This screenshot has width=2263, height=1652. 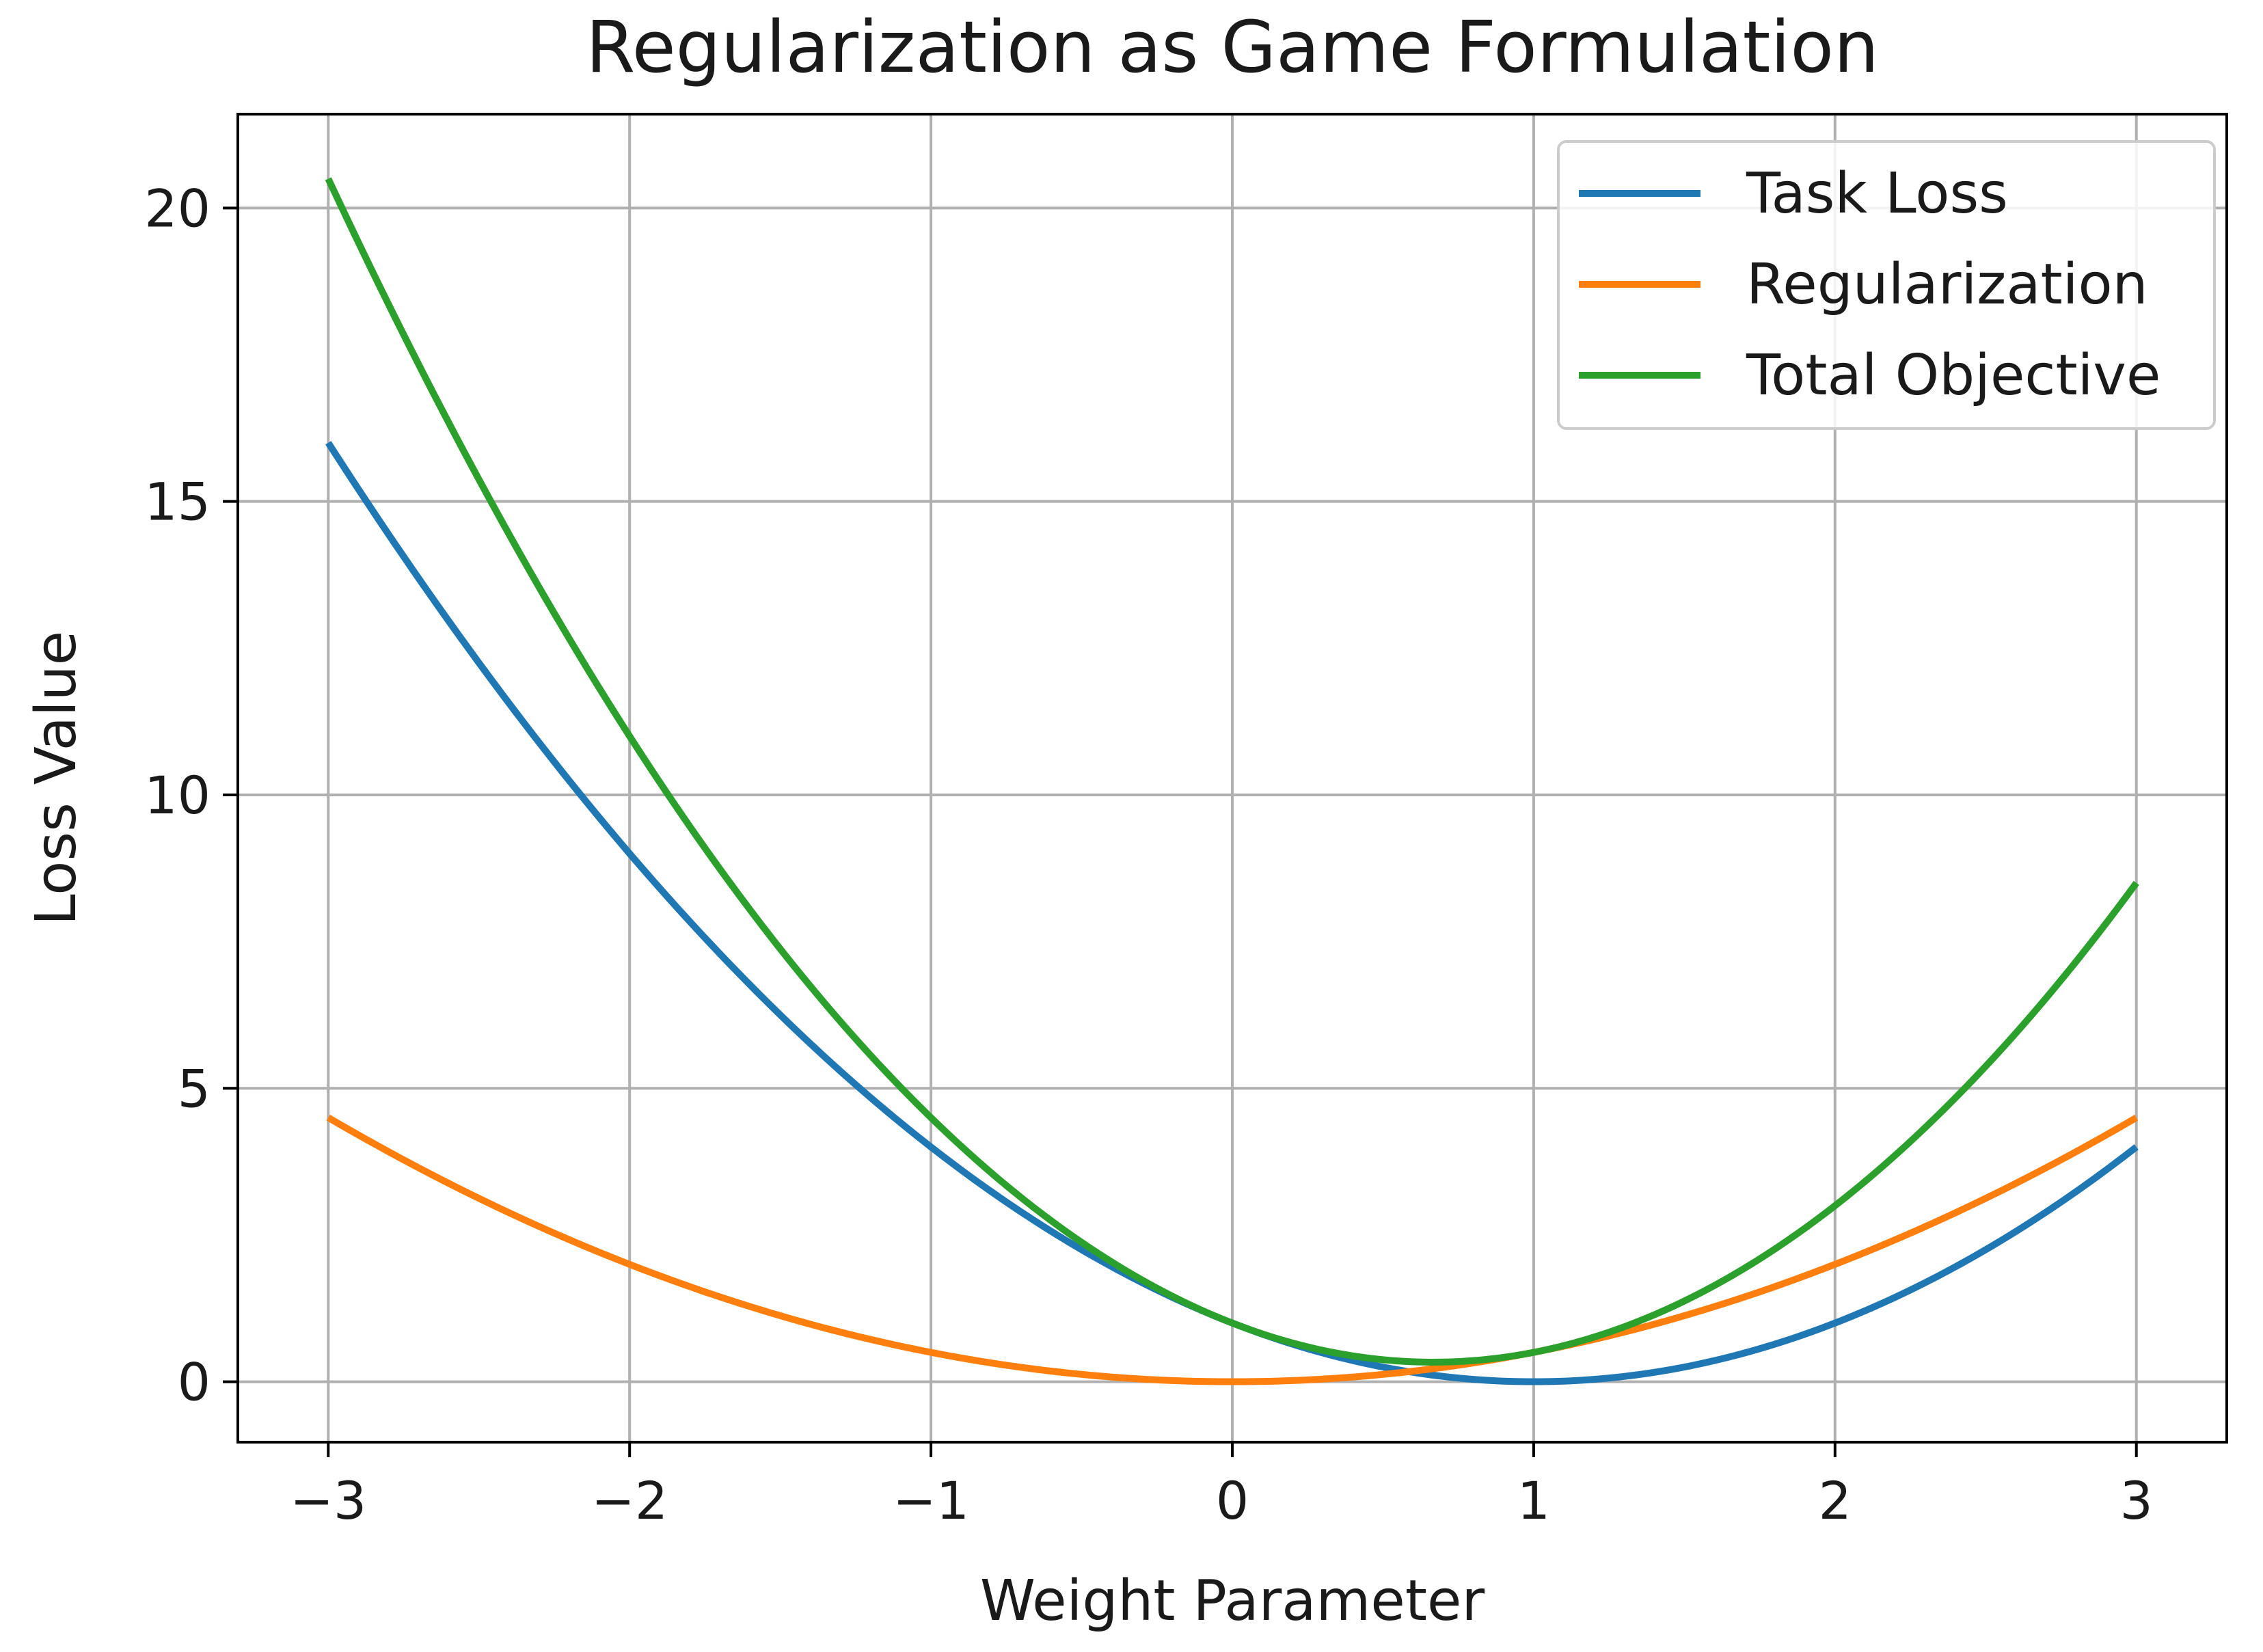 What do you see at coordinates (194, 1088) in the screenshot?
I see `y-tick-label: 5` at bounding box center [194, 1088].